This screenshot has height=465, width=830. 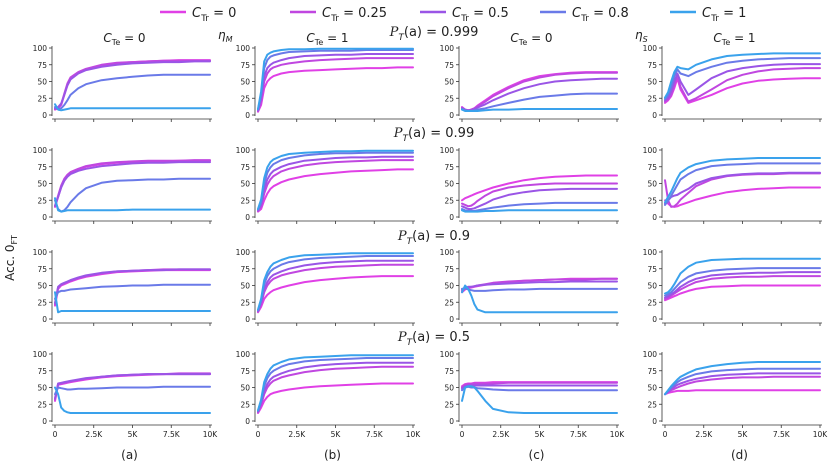 What do you see at coordinates (540, 434) in the screenshot?
I see `x-tick-label: 5K` at bounding box center [540, 434].